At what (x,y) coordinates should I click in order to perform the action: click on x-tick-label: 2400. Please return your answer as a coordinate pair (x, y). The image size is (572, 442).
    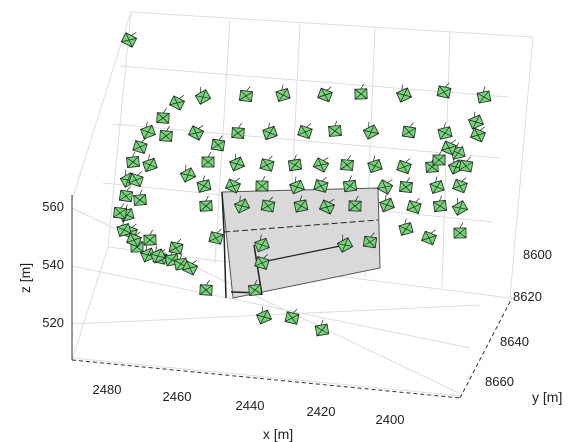
    Looking at the image, I should click on (390, 419).